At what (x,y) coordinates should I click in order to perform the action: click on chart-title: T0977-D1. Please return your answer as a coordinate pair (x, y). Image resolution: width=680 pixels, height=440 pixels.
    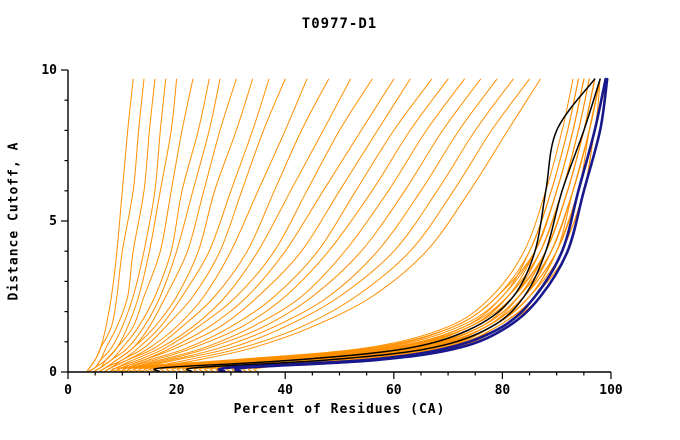
    Looking at the image, I should click on (339, 24).